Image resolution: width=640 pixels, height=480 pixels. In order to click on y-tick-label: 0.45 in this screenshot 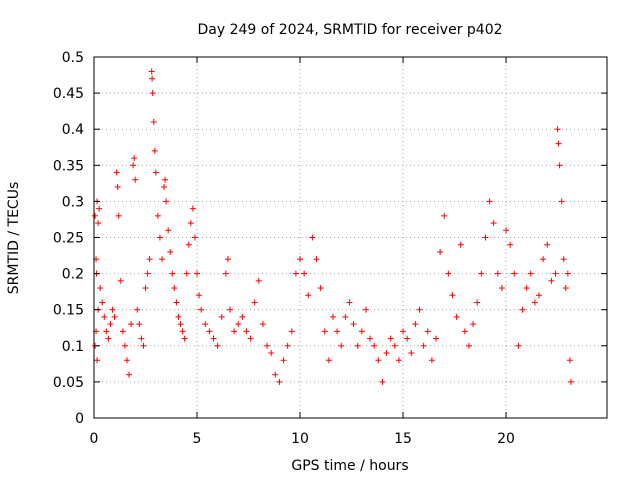, I will do `click(68, 94)`.